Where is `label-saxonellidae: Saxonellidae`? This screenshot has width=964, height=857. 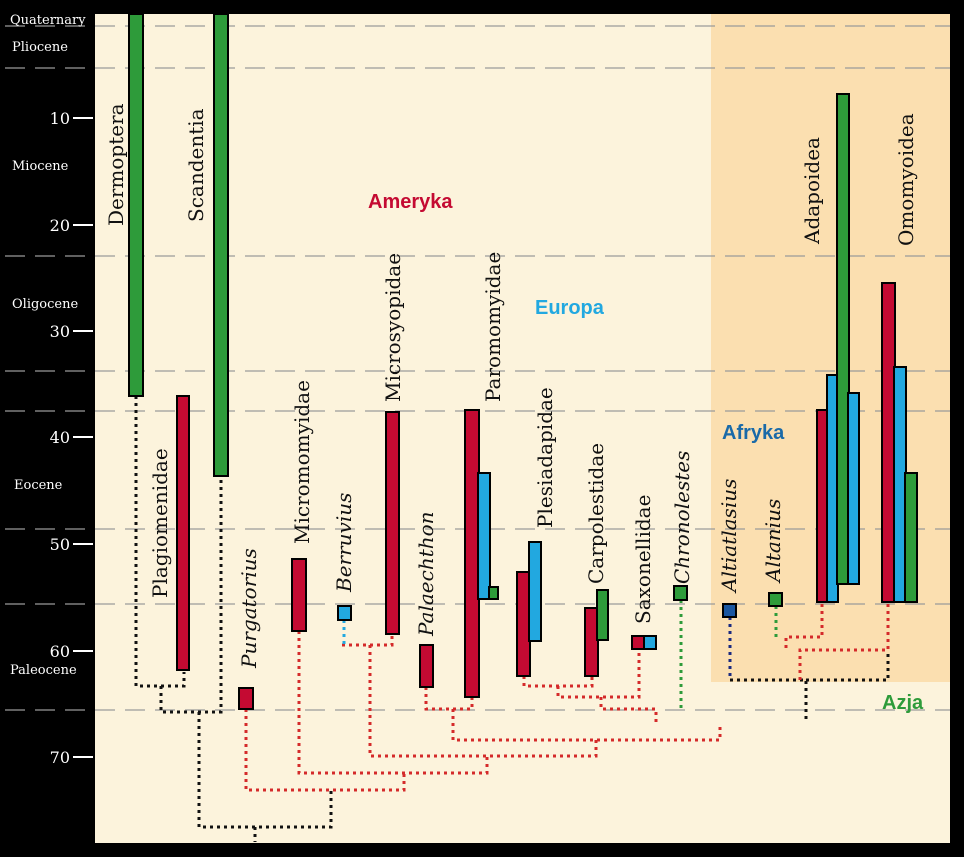 label-saxonellidae: Saxonellidae is located at coordinates (643, 559).